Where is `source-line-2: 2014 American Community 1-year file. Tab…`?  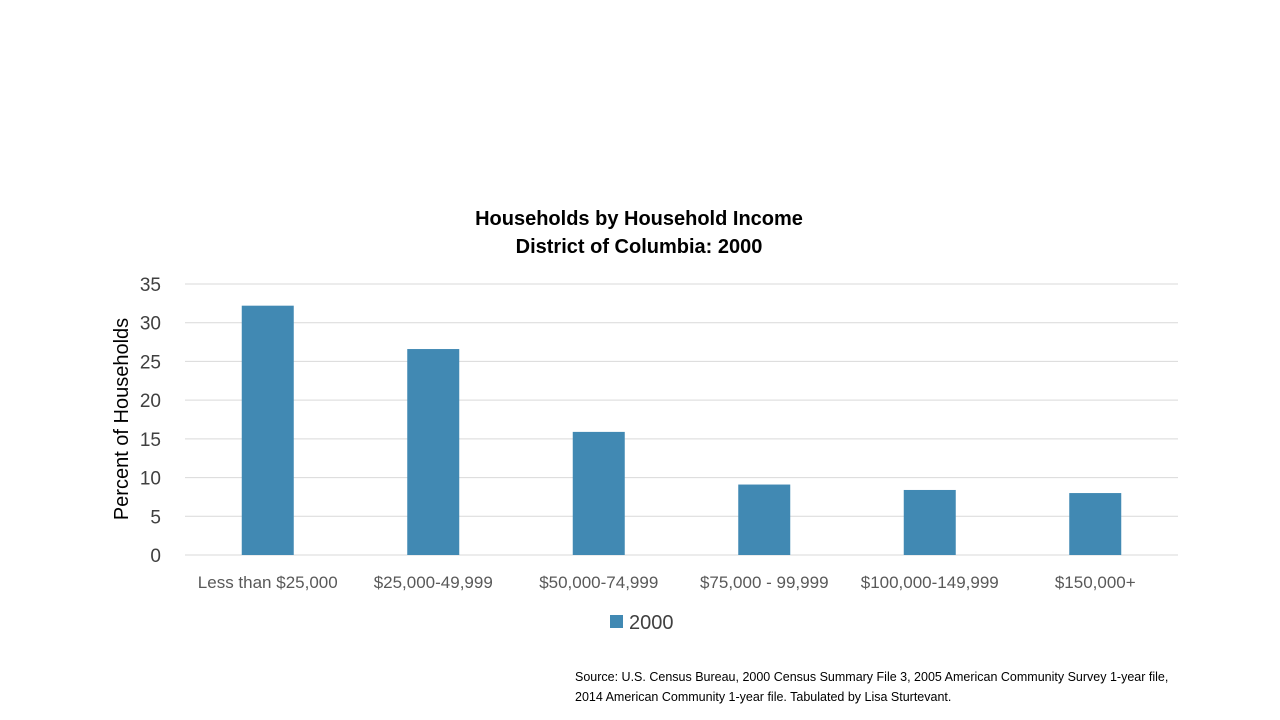
source-line-2: 2014 American Community 1-year file. Tab… is located at coordinates (763, 697).